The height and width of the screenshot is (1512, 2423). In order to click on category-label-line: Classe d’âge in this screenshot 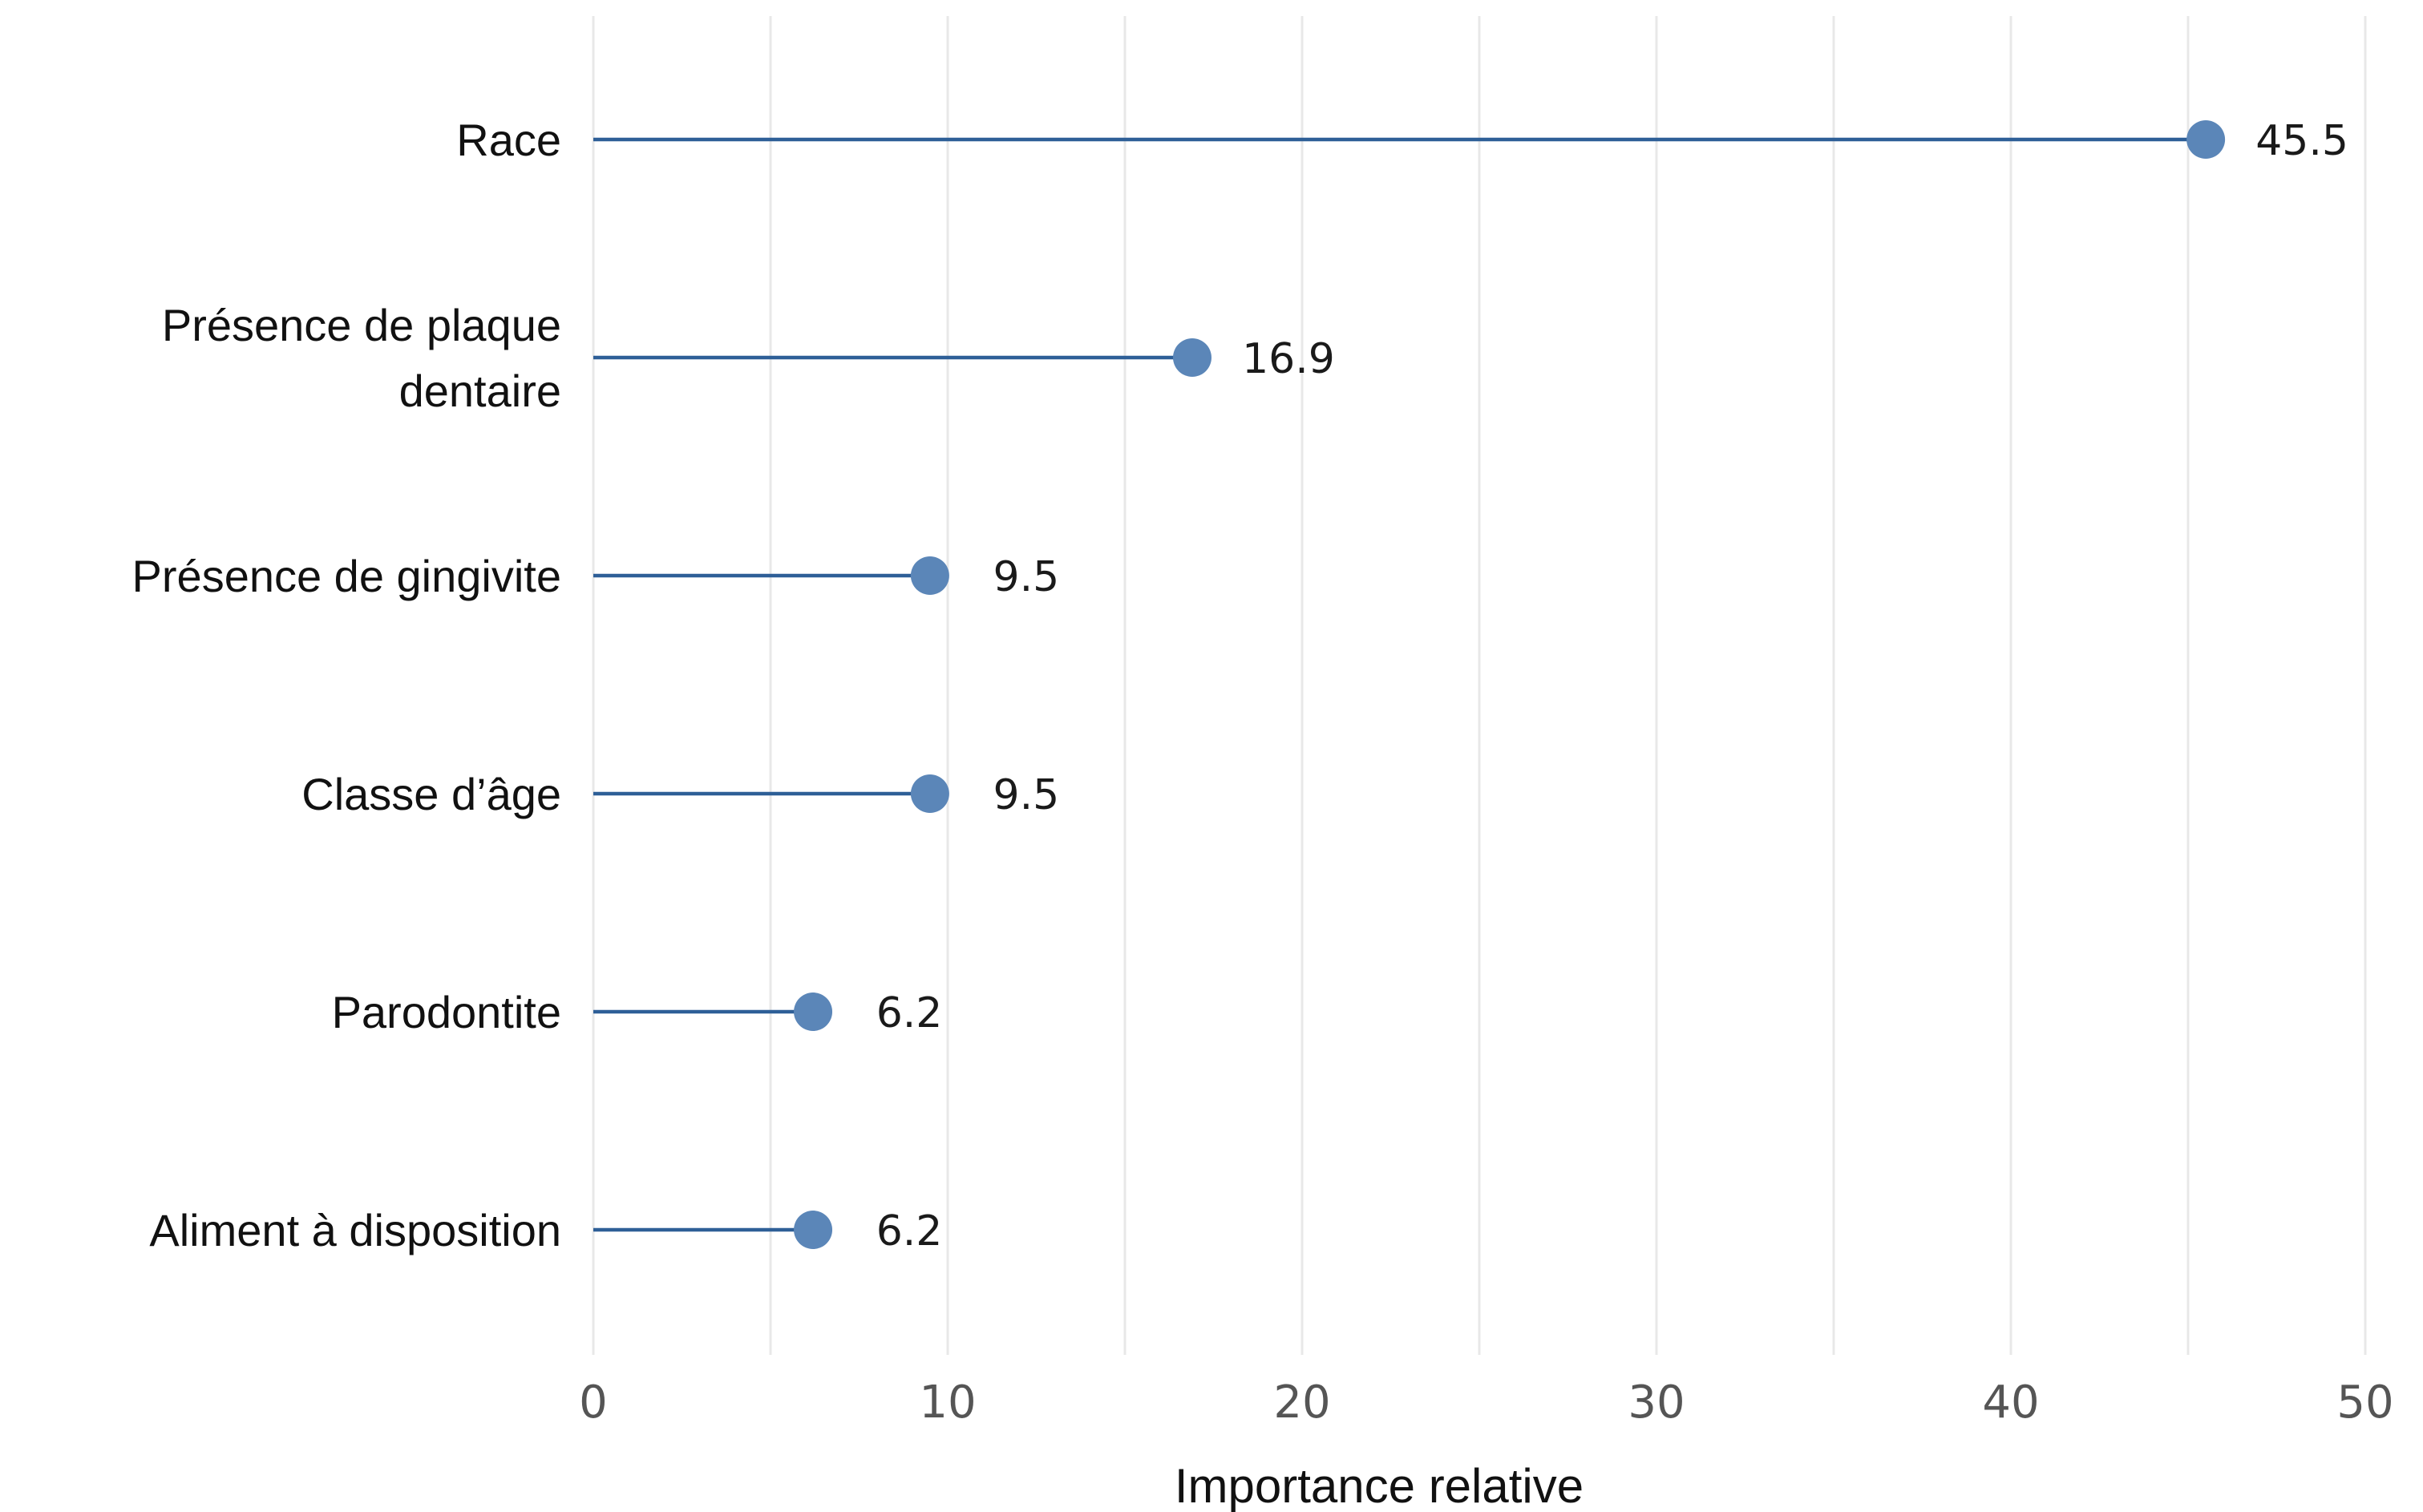, I will do `click(431, 794)`.